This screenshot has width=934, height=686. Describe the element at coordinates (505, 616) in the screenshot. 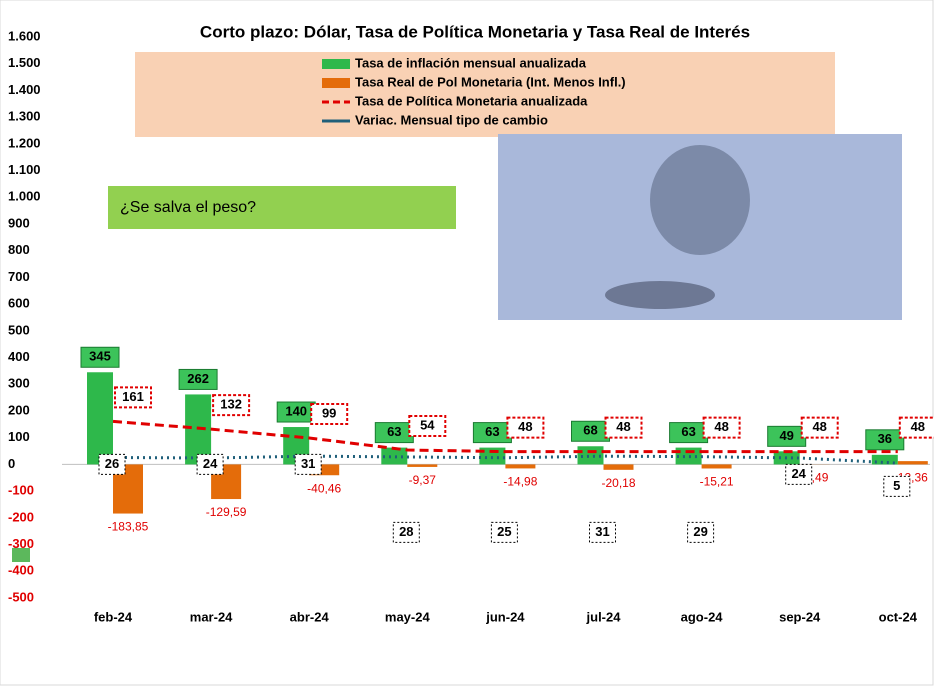

I see `x-tick-label: jun-24` at that location.